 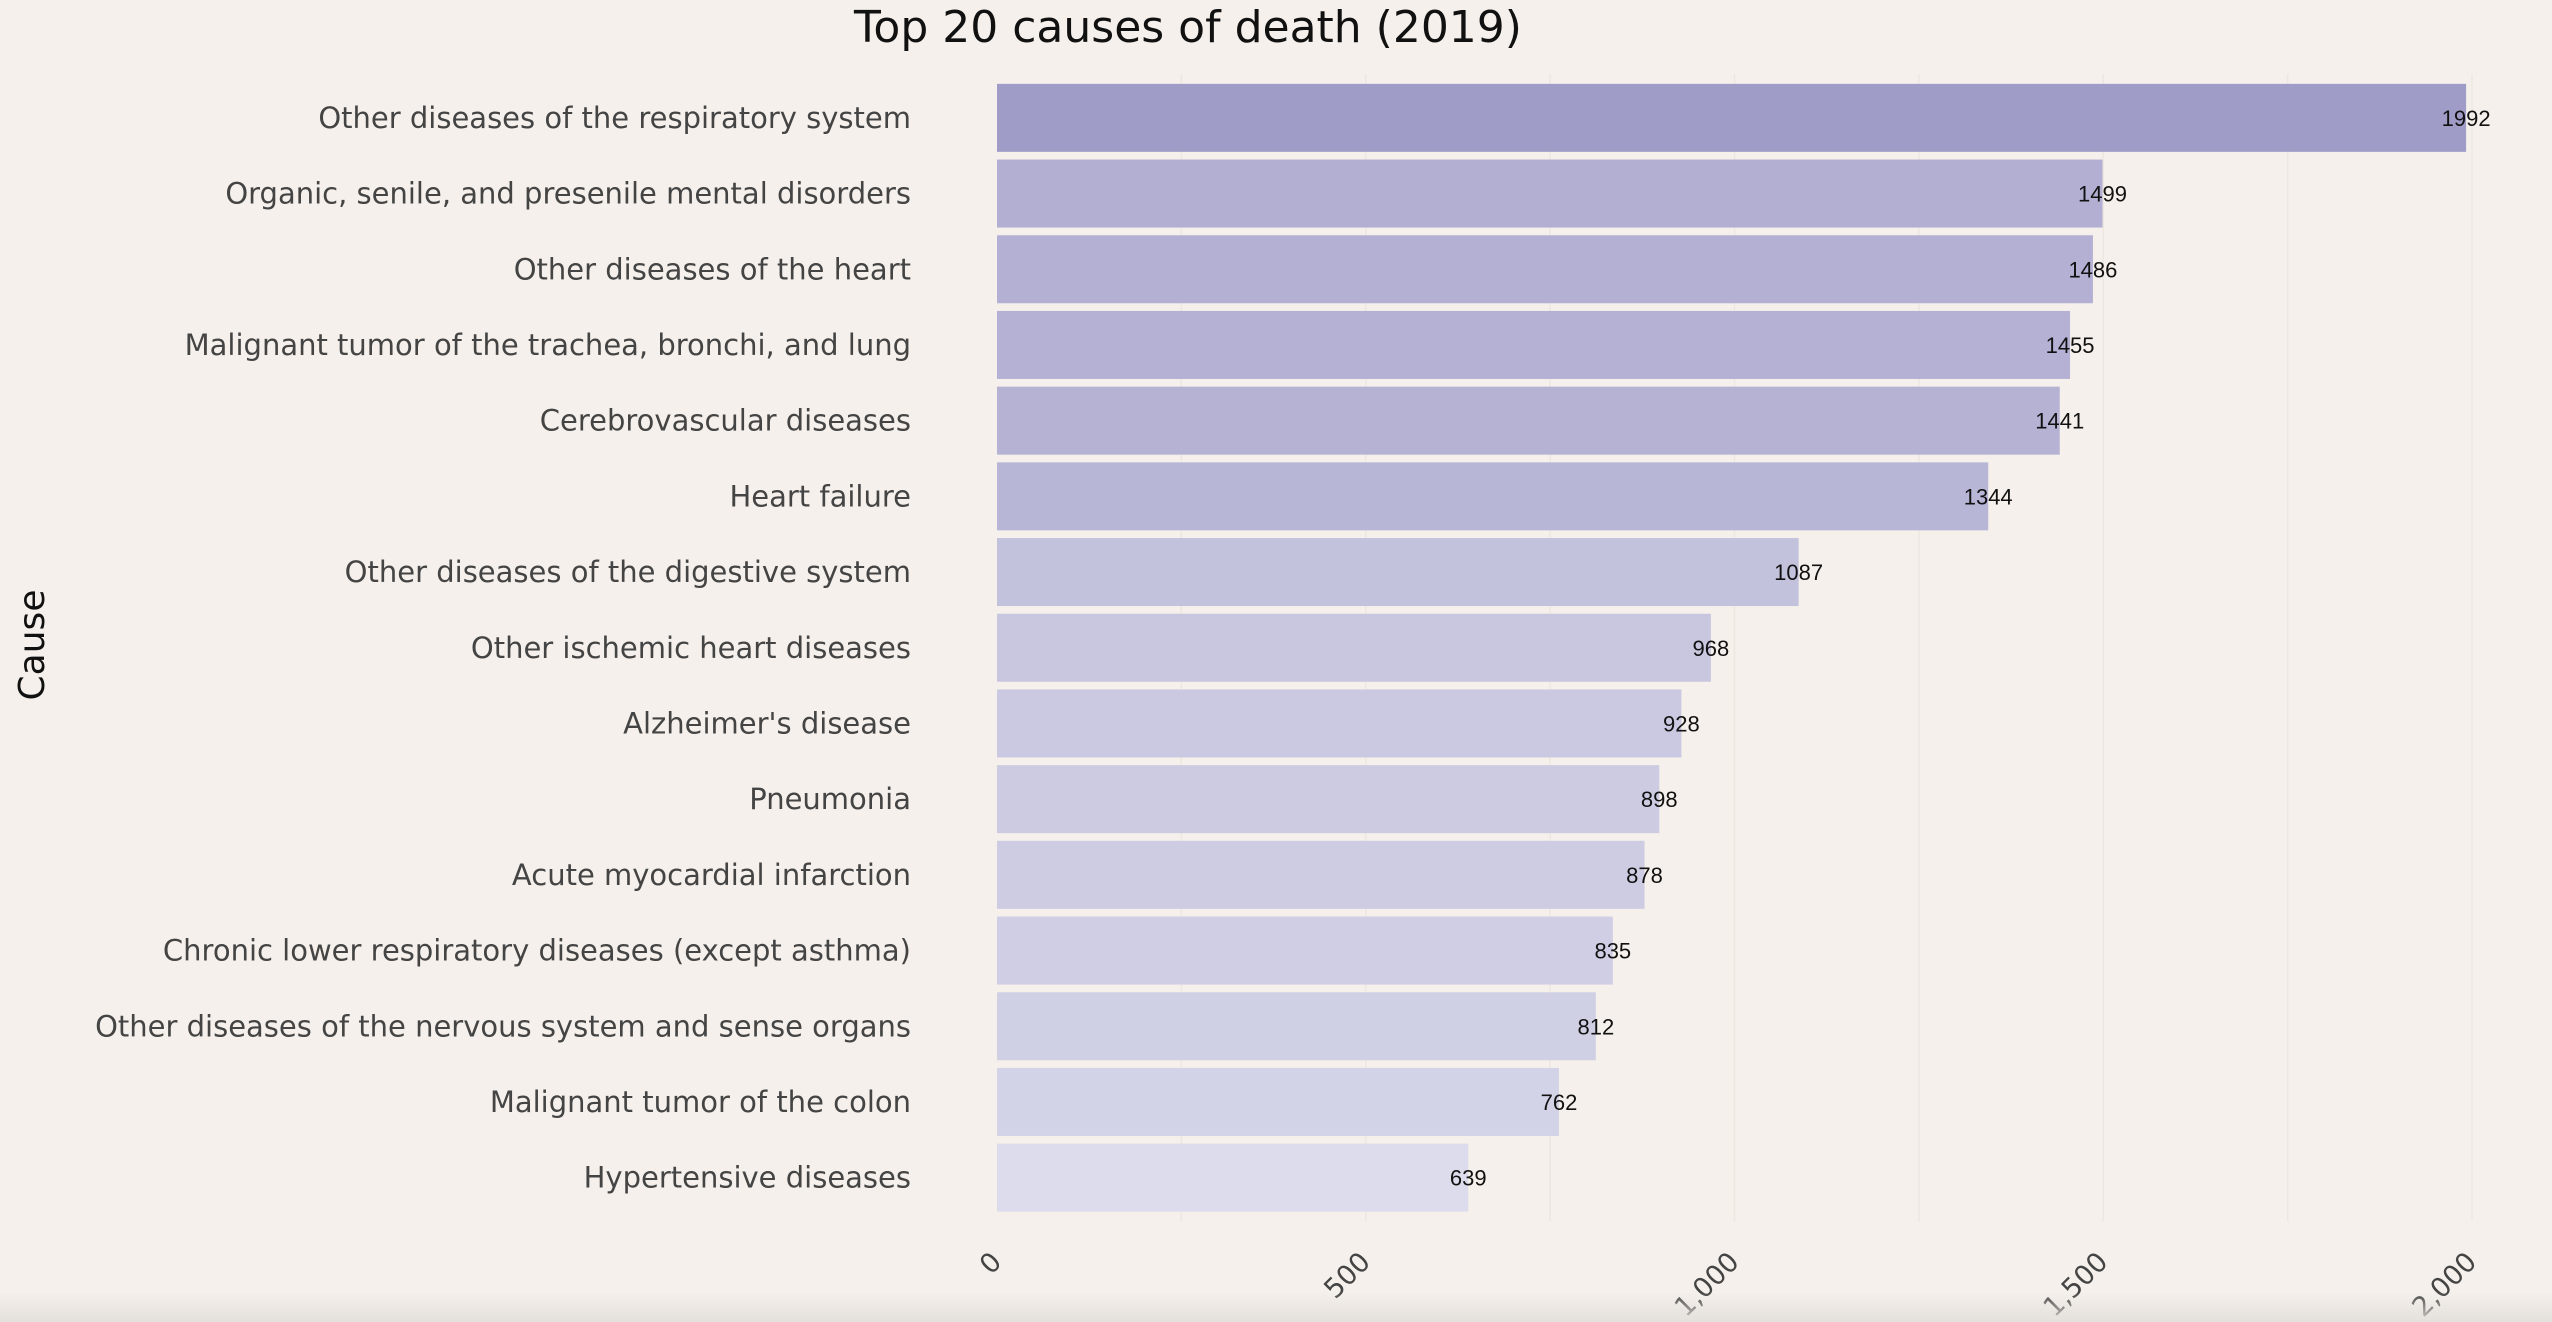 What do you see at coordinates (691, 648) in the screenshot?
I see `category-label: Other ischemic heart diseases` at bounding box center [691, 648].